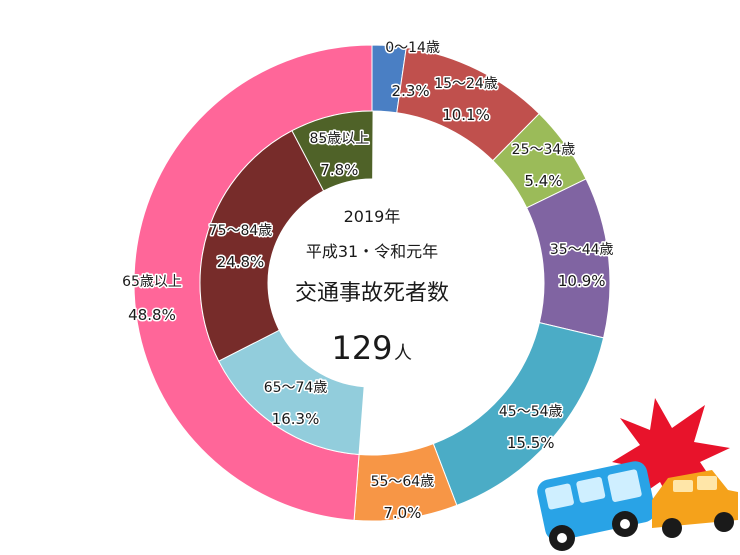 This screenshot has height=555, width=740. Describe the element at coordinates (241, 231) in the screenshot. I see `inner-slice-label: 75～84歳` at that location.